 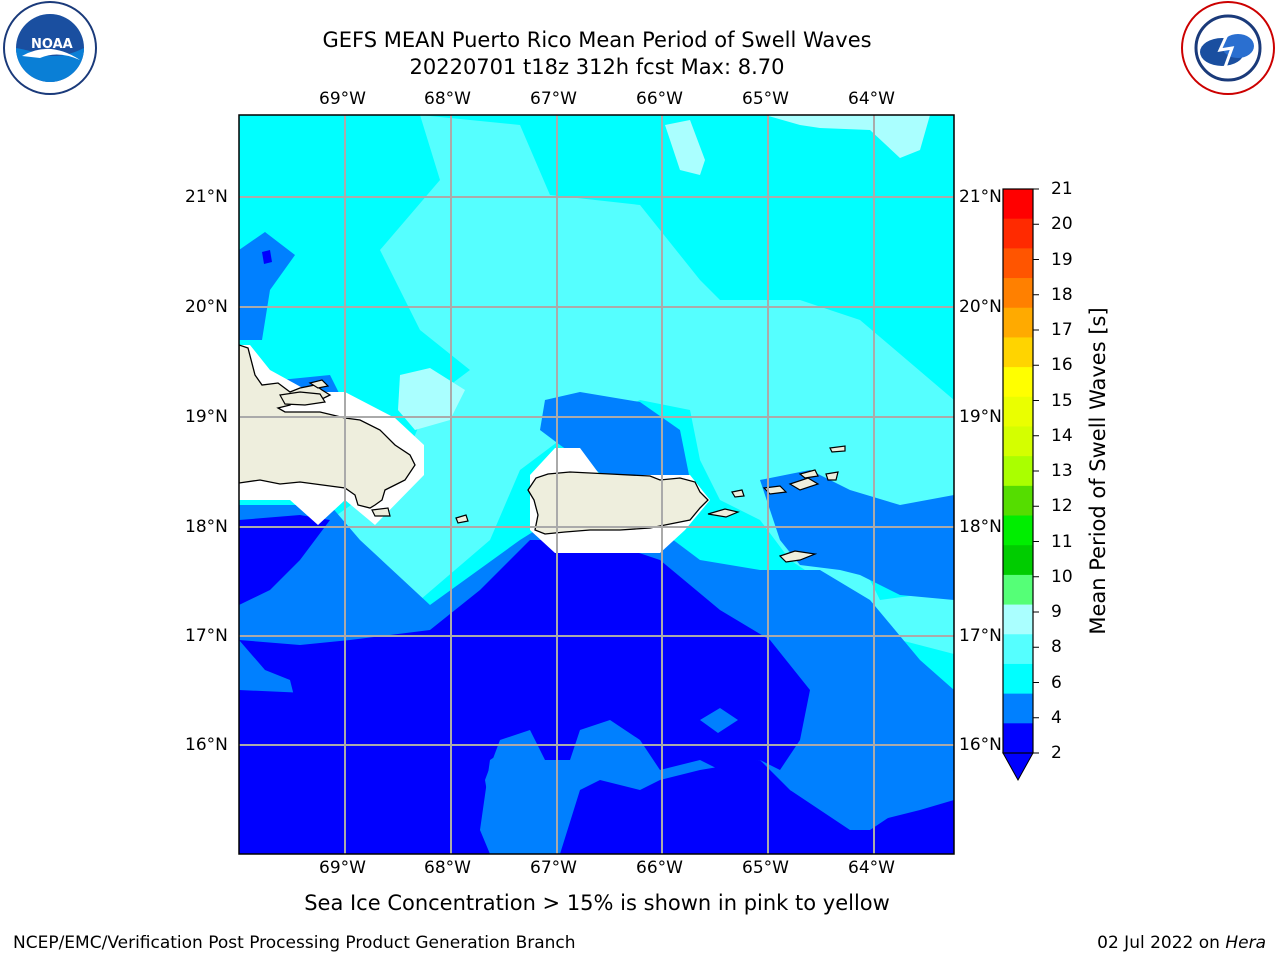 What do you see at coordinates (553, 868) in the screenshot?
I see `lon-label-bottom: 67°W` at bounding box center [553, 868].